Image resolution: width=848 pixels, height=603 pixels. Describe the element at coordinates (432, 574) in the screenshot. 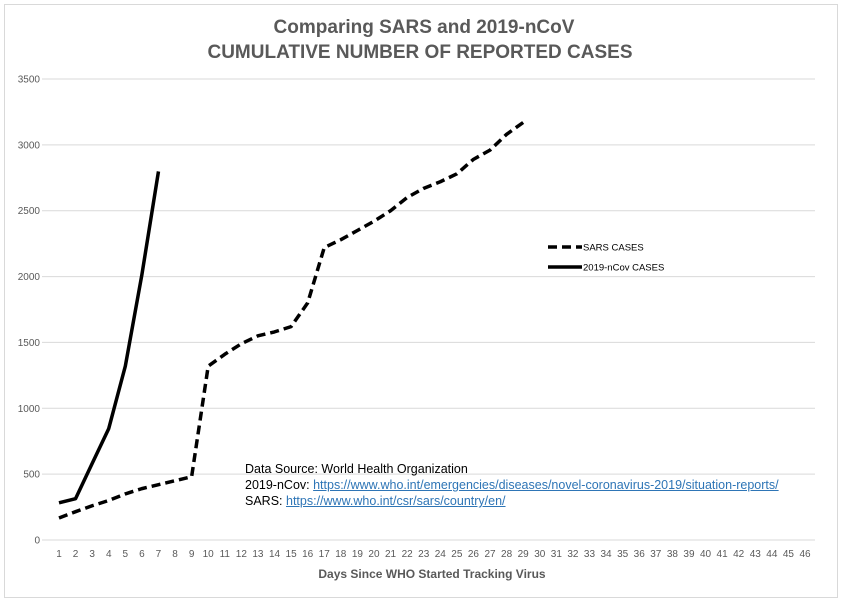

I see `x-axis-title: Days Since WHO Started Tracking Virus` at that location.